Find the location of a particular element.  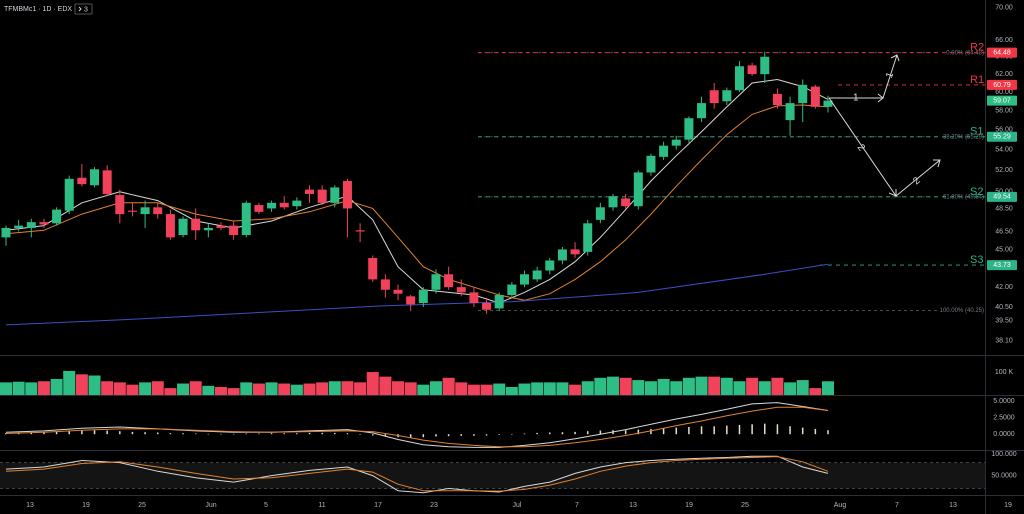

symbol-title: TFMBMc1 · 1D · EDX is located at coordinates (38, 9).